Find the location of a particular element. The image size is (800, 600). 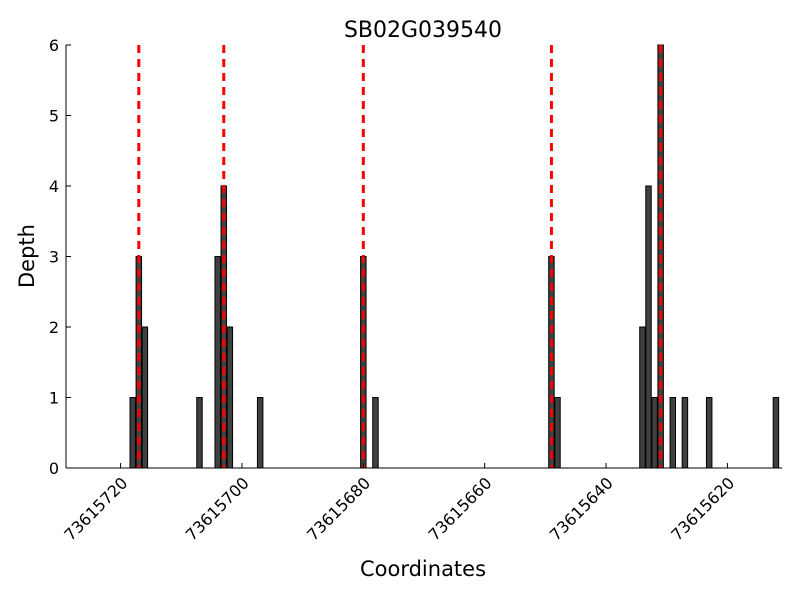

x-tick-label: 73615640 is located at coordinates (581, 508).